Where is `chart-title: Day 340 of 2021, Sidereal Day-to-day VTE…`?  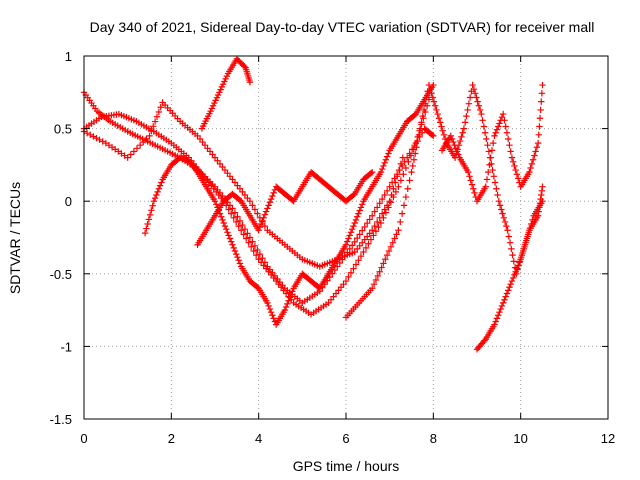
chart-title: Day 340 of 2021, Sidereal Day-to-day VTE… is located at coordinates (342, 27).